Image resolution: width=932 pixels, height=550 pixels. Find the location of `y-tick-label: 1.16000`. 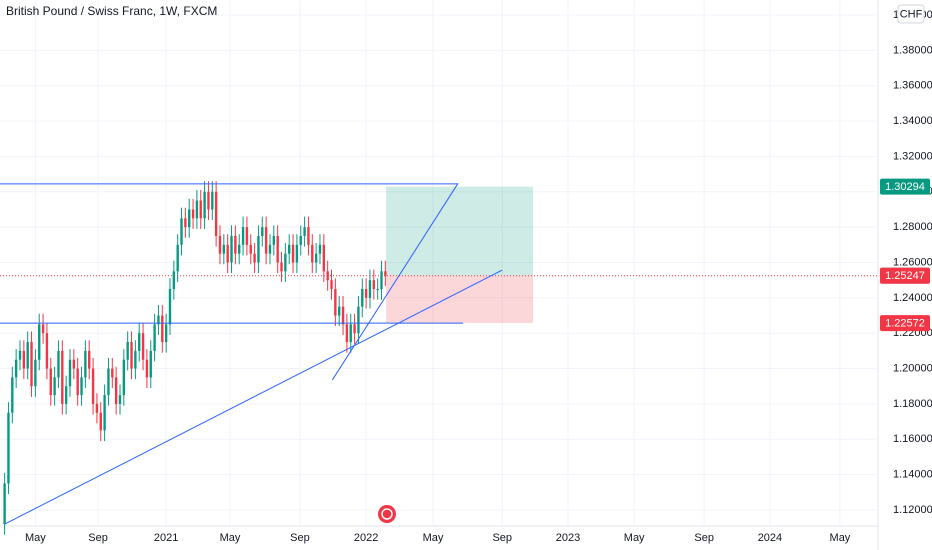

y-tick-label: 1.16000 is located at coordinates (912, 439).